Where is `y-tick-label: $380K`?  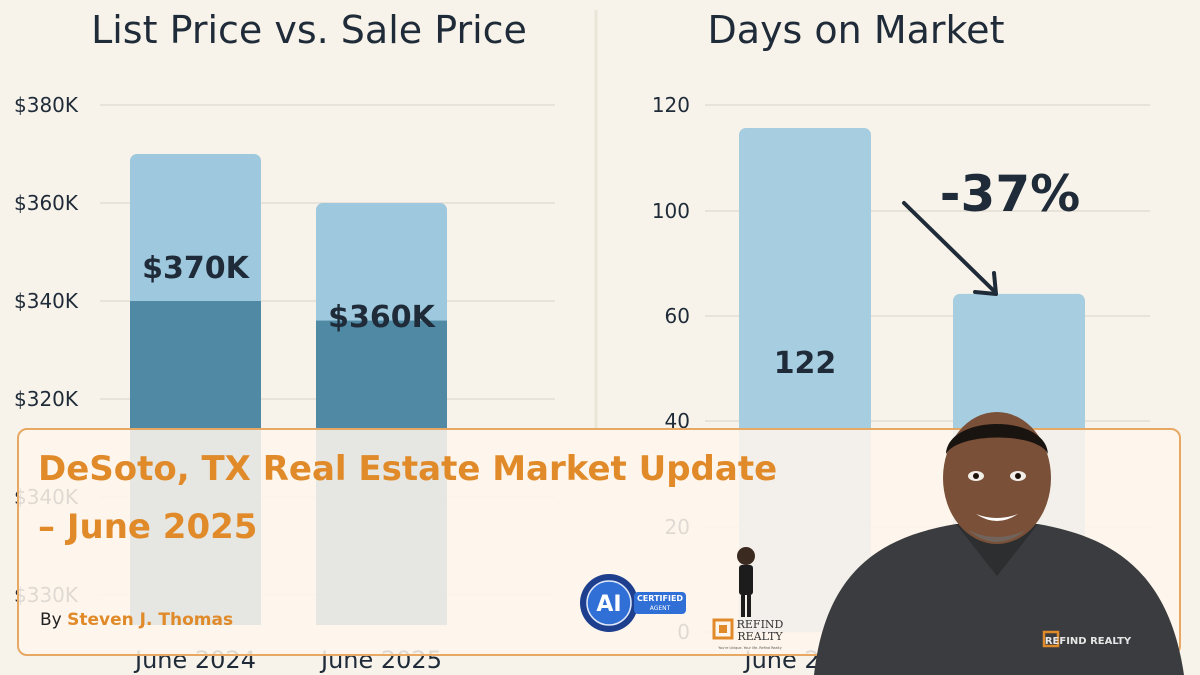
y-tick-label: $380K is located at coordinates (46, 105).